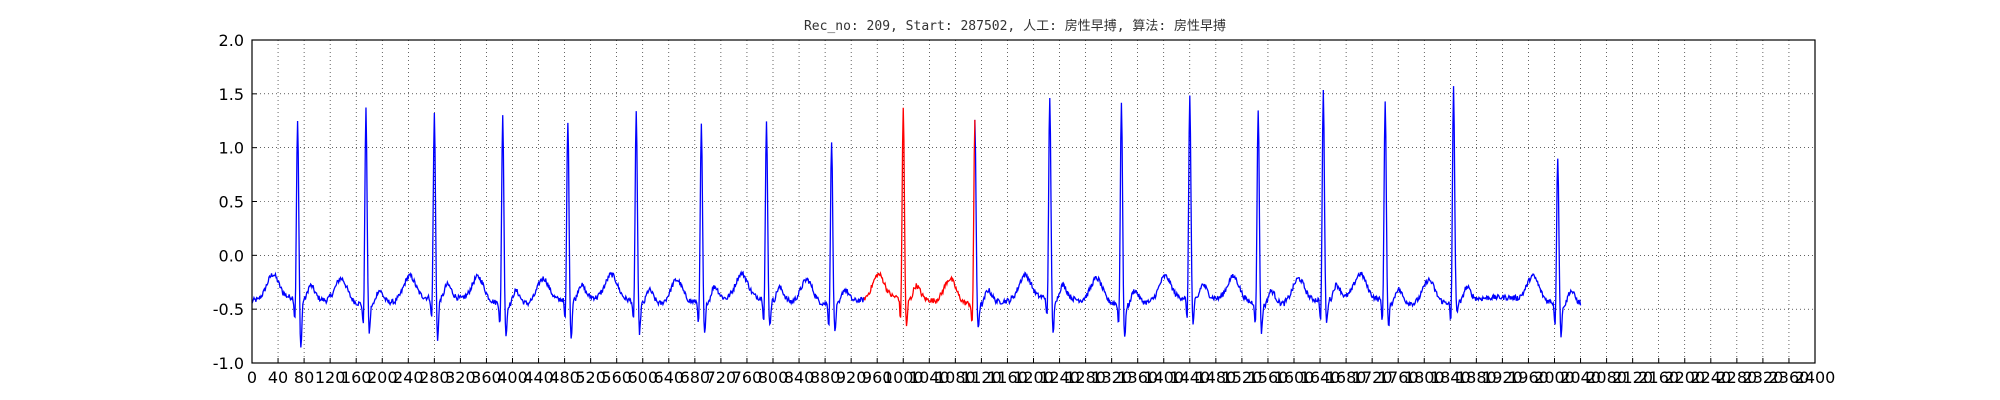  I want to click on x-tick-label: 1280, so click(1085, 377).